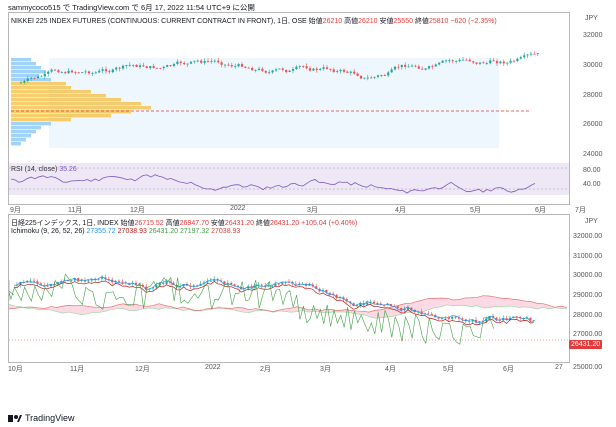  What do you see at coordinates (475, 210) in the screenshot?
I see `top-x-tick: 5月` at bounding box center [475, 210].